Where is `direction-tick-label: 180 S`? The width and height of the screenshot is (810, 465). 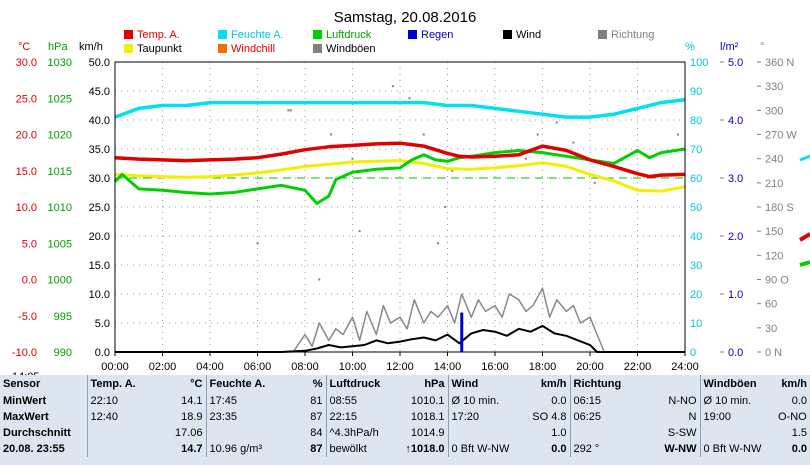 direction-tick-label: 180 S is located at coordinates (779, 208).